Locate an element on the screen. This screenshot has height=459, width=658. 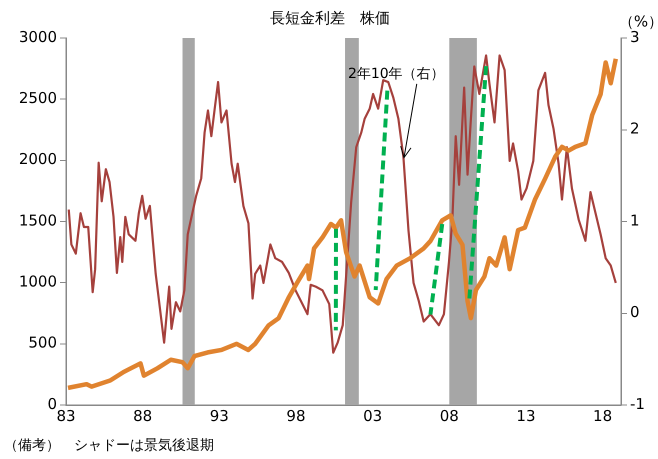
y2-tick-label: 1 is located at coordinates (635, 220).